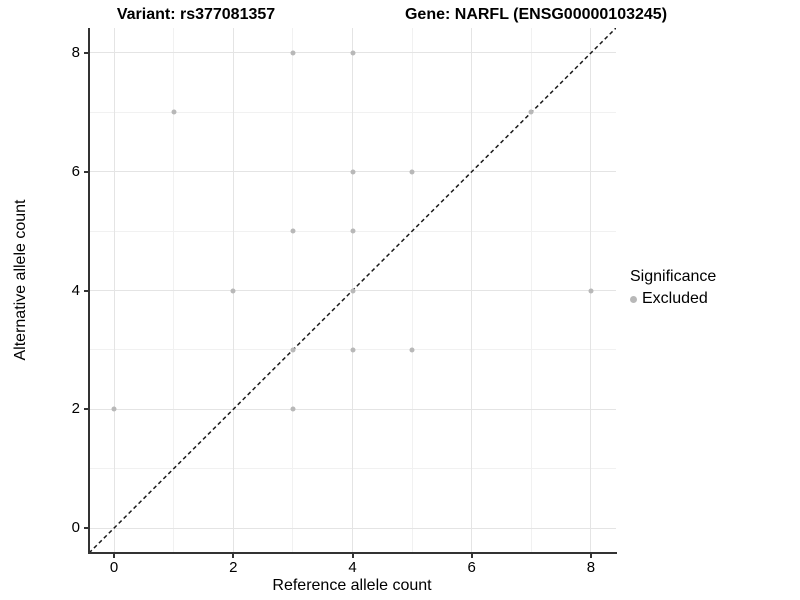  I want to click on x-axis-tick-label: 2, so click(233, 567).